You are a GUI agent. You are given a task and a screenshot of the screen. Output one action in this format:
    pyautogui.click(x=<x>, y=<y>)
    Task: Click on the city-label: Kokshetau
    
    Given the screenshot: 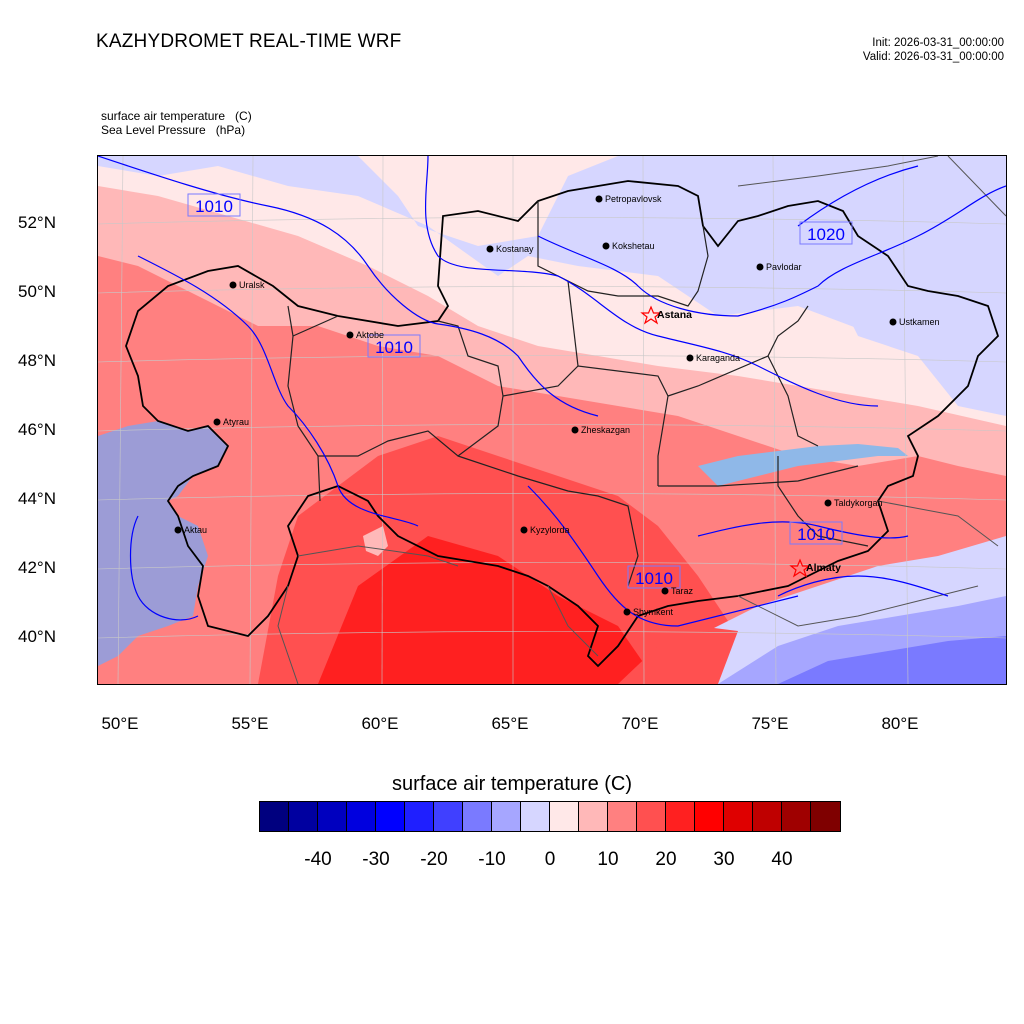 What is the action you would take?
    pyautogui.click(x=633, y=246)
    